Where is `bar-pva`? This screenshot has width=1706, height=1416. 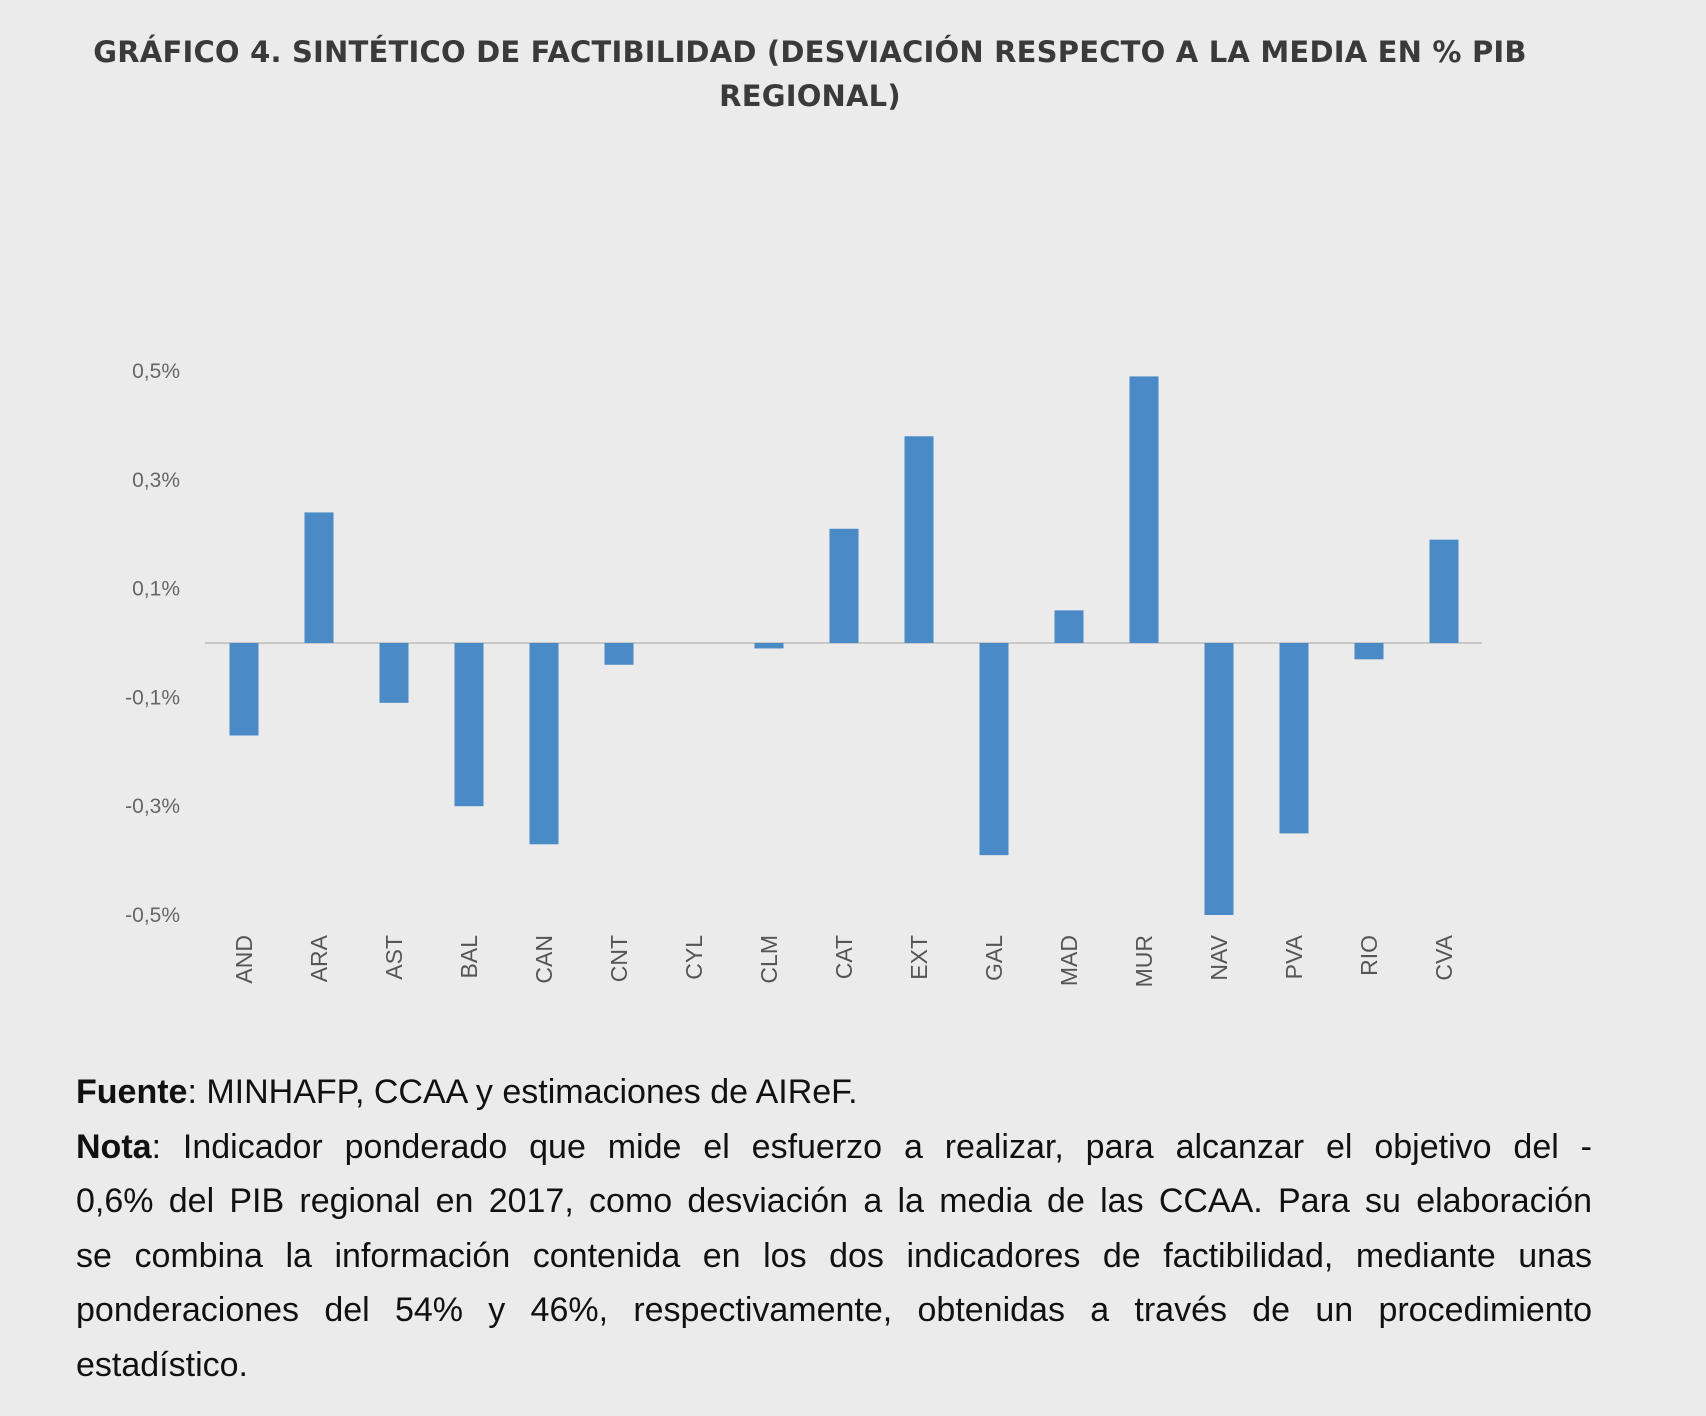 bar-pva is located at coordinates (1294, 738).